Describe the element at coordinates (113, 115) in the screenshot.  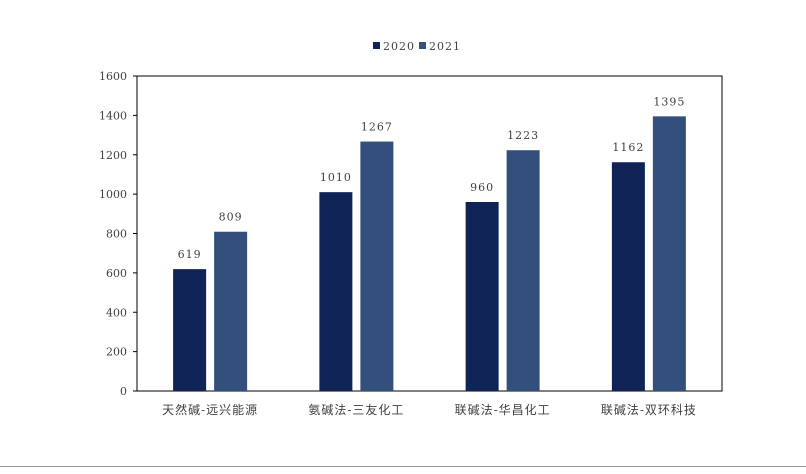
I see `y-tick-label: 1400` at that location.